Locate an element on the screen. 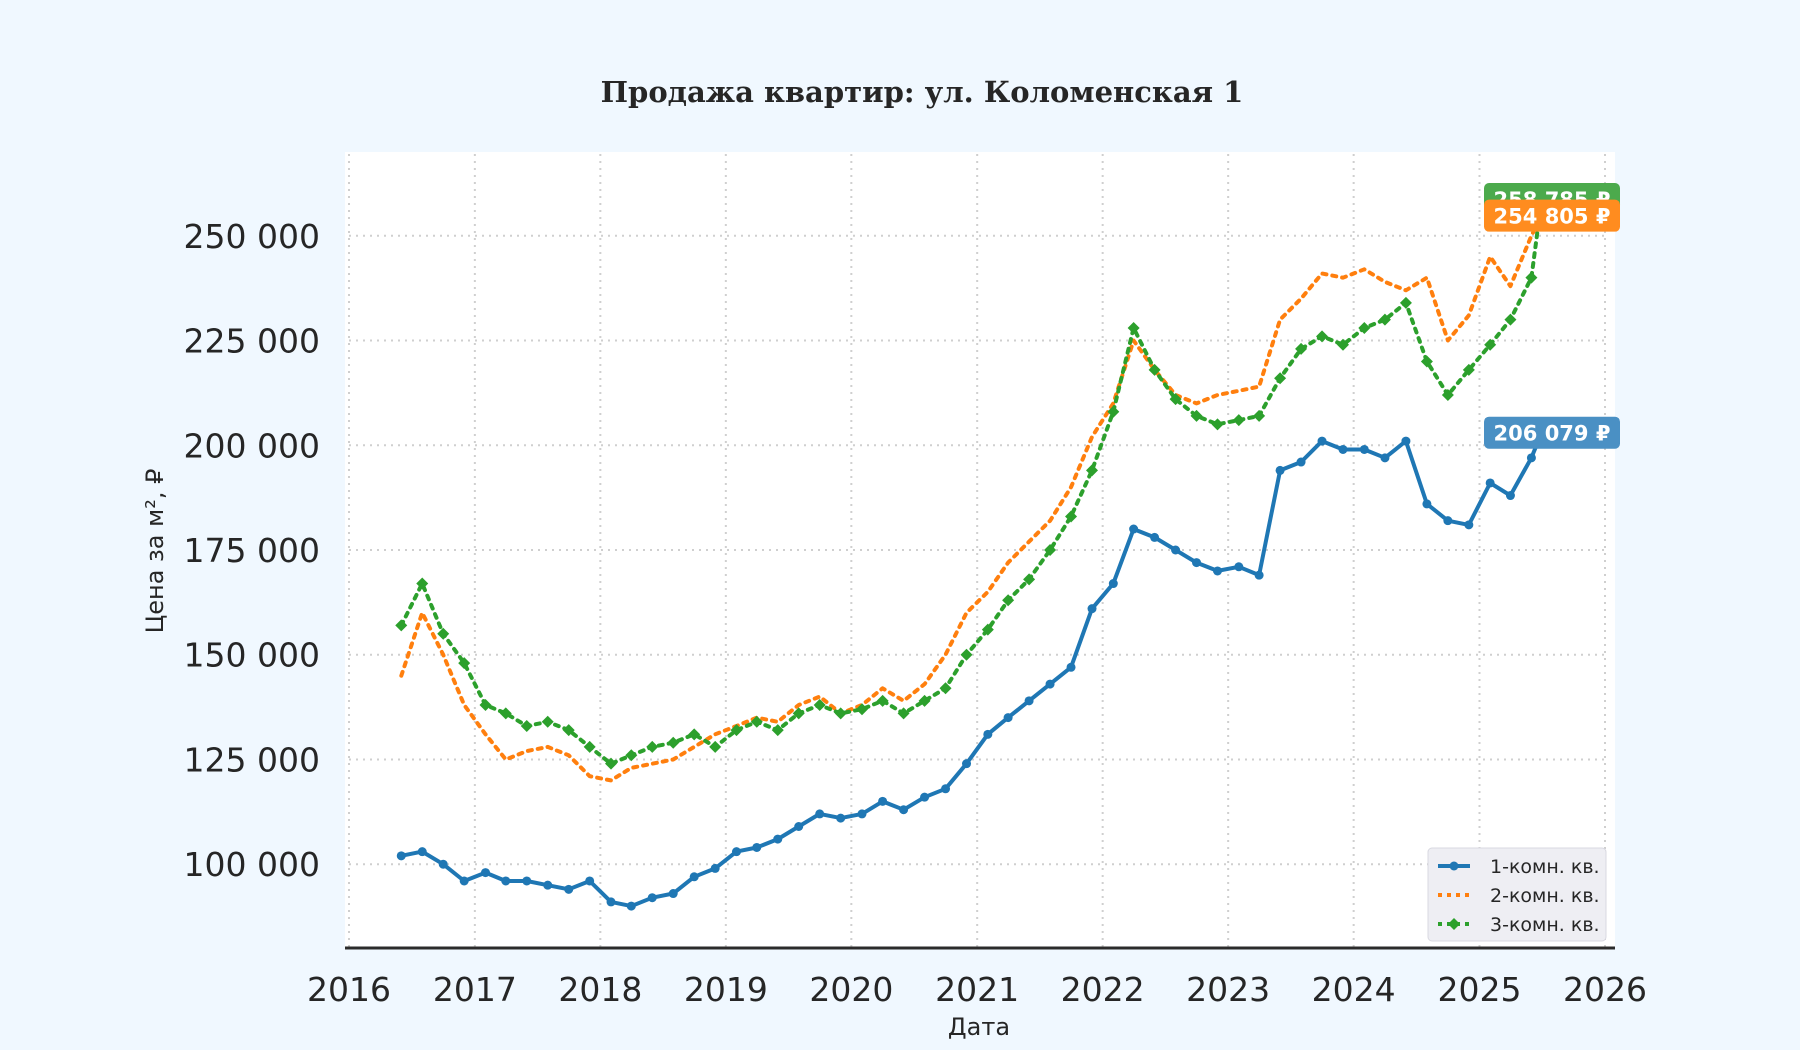  x-tick-label: 2023 is located at coordinates (1228, 989).